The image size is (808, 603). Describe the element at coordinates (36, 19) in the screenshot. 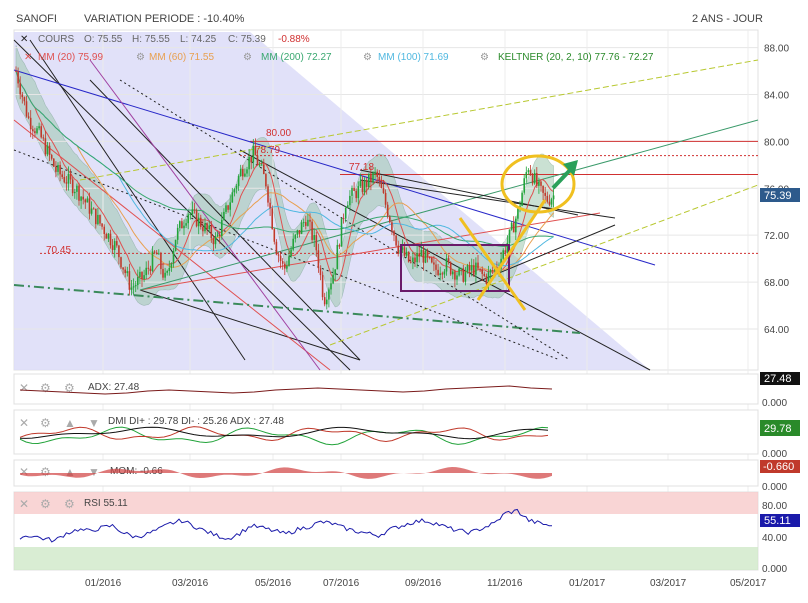

I see `symbol-name: SANOFI` at that location.